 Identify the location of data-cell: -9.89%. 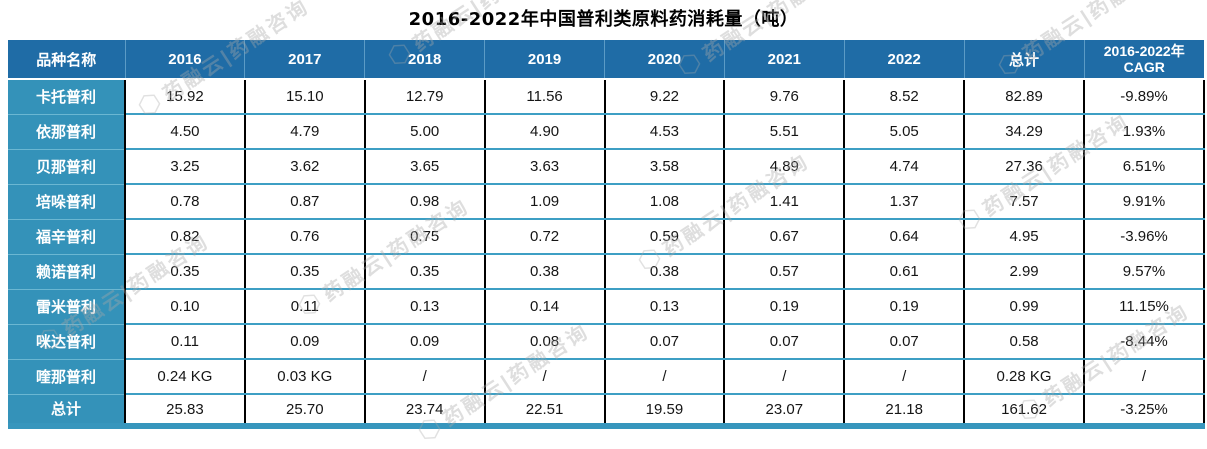
(1144, 97).